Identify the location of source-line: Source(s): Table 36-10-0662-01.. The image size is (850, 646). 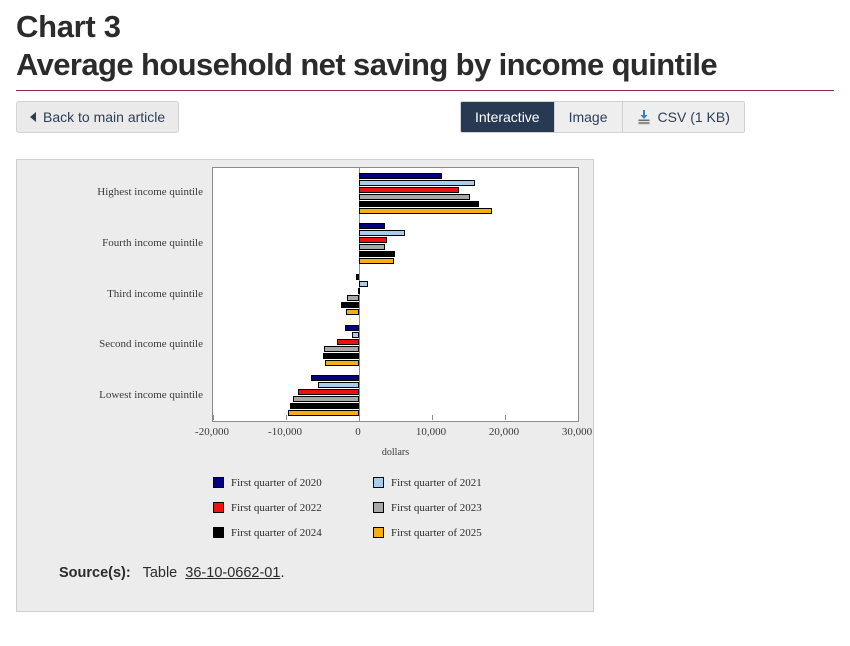
(171, 573).